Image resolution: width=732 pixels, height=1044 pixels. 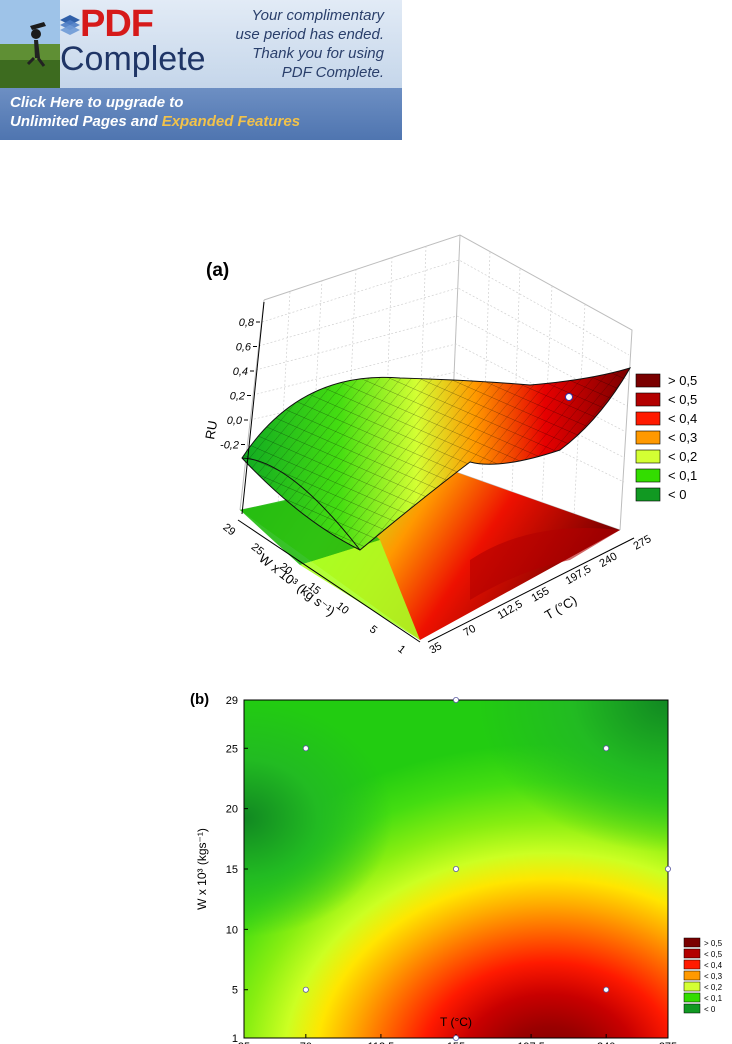 I want to click on legend-label-a: < 0,4, so click(x=682, y=418).